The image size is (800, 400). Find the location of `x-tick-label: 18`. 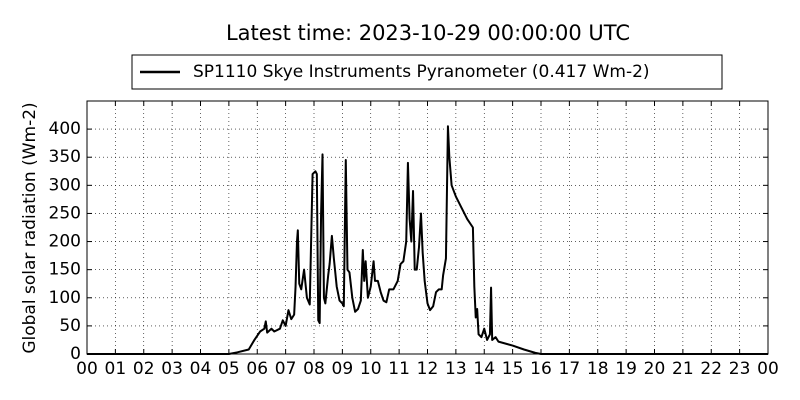

x-tick-label: 18 is located at coordinates (598, 369).